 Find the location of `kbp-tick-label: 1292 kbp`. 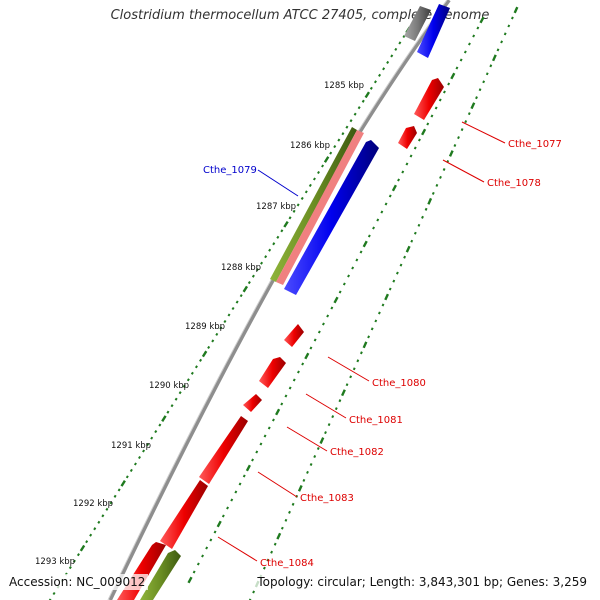

kbp-tick-label: 1292 kbp is located at coordinates (93, 504).